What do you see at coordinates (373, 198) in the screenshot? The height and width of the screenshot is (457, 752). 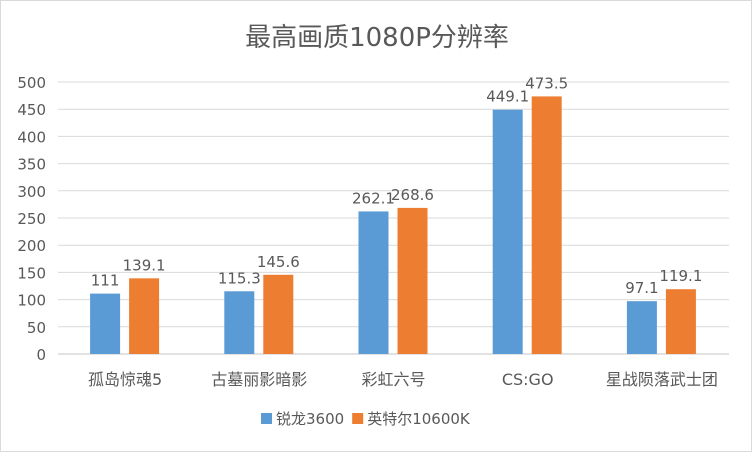 I see `data-label: 262.1` at bounding box center [373, 198].